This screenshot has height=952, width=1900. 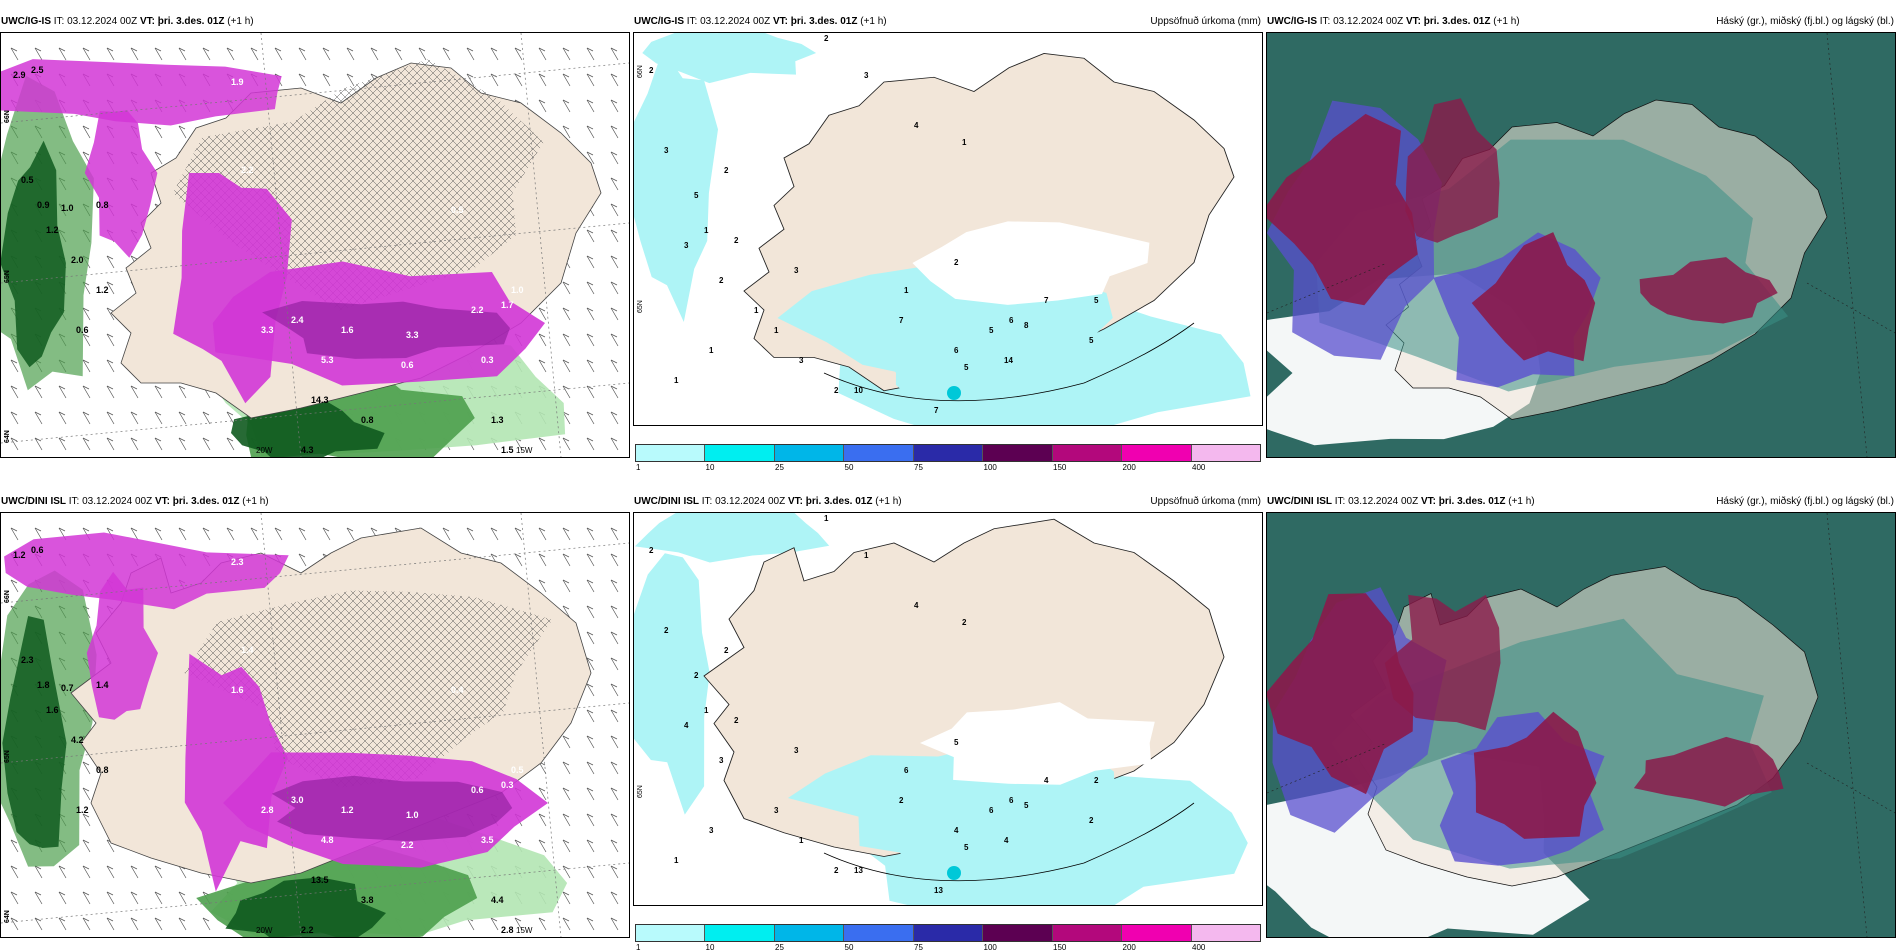 What do you see at coordinates (297, 800) in the screenshot?
I see `precip-value-label: 3.0` at bounding box center [297, 800].